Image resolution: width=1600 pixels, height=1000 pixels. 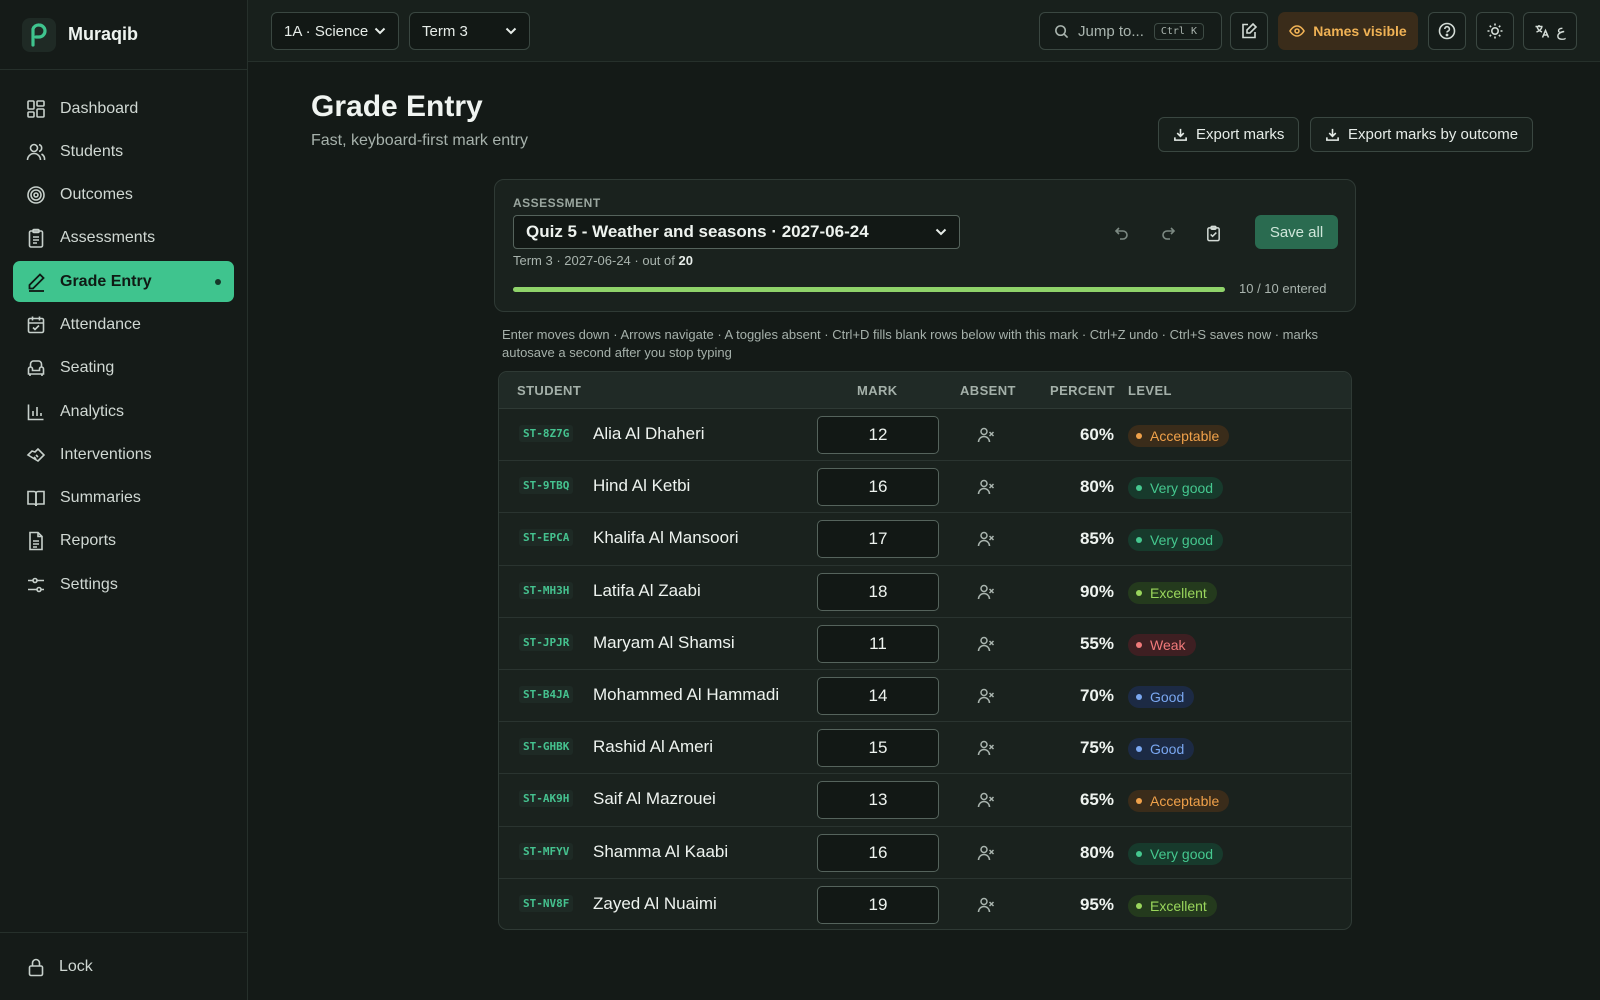 I want to click on sidebar-item-students: Students, so click(x=123, y=151).